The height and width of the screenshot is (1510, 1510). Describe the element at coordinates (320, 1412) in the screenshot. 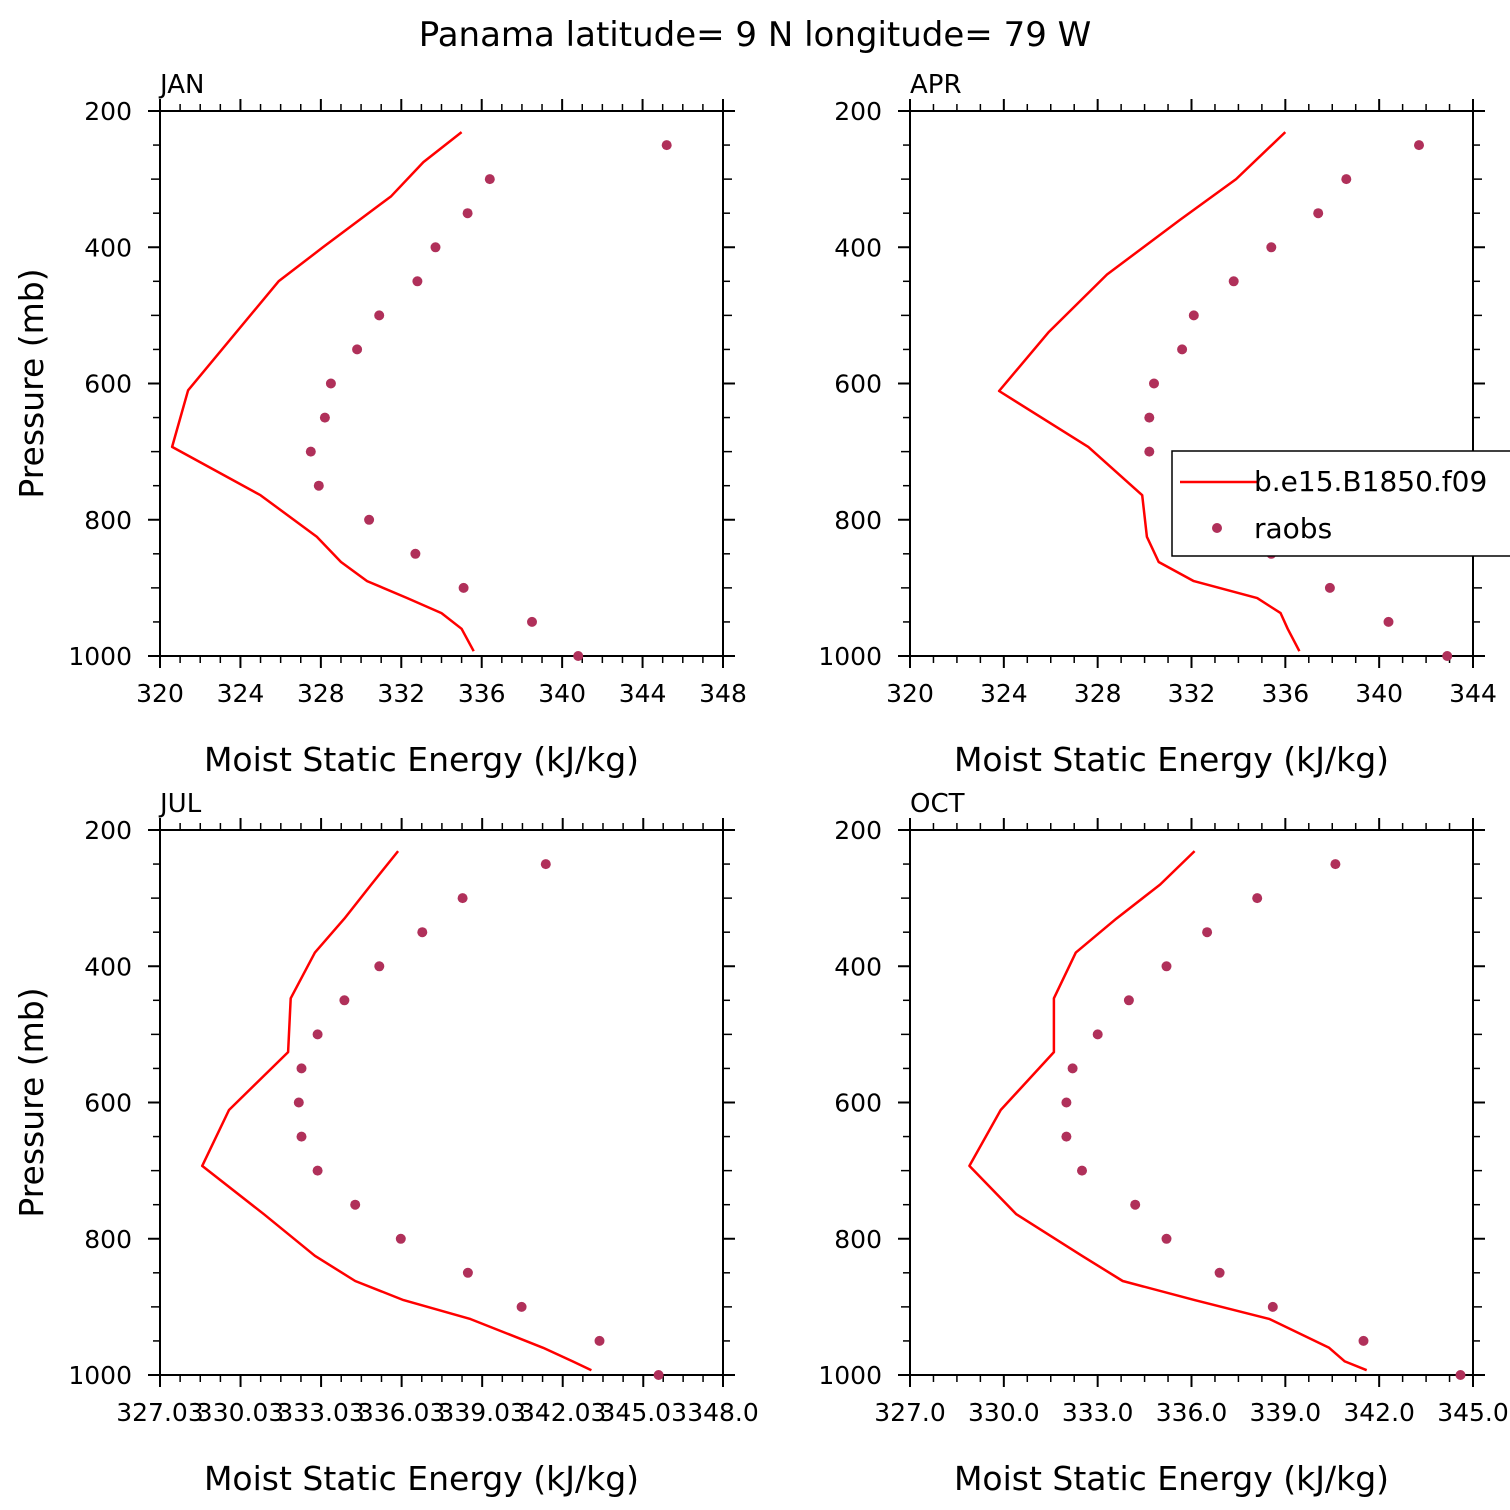

I see `x-tick-label: 333.03` at that location.